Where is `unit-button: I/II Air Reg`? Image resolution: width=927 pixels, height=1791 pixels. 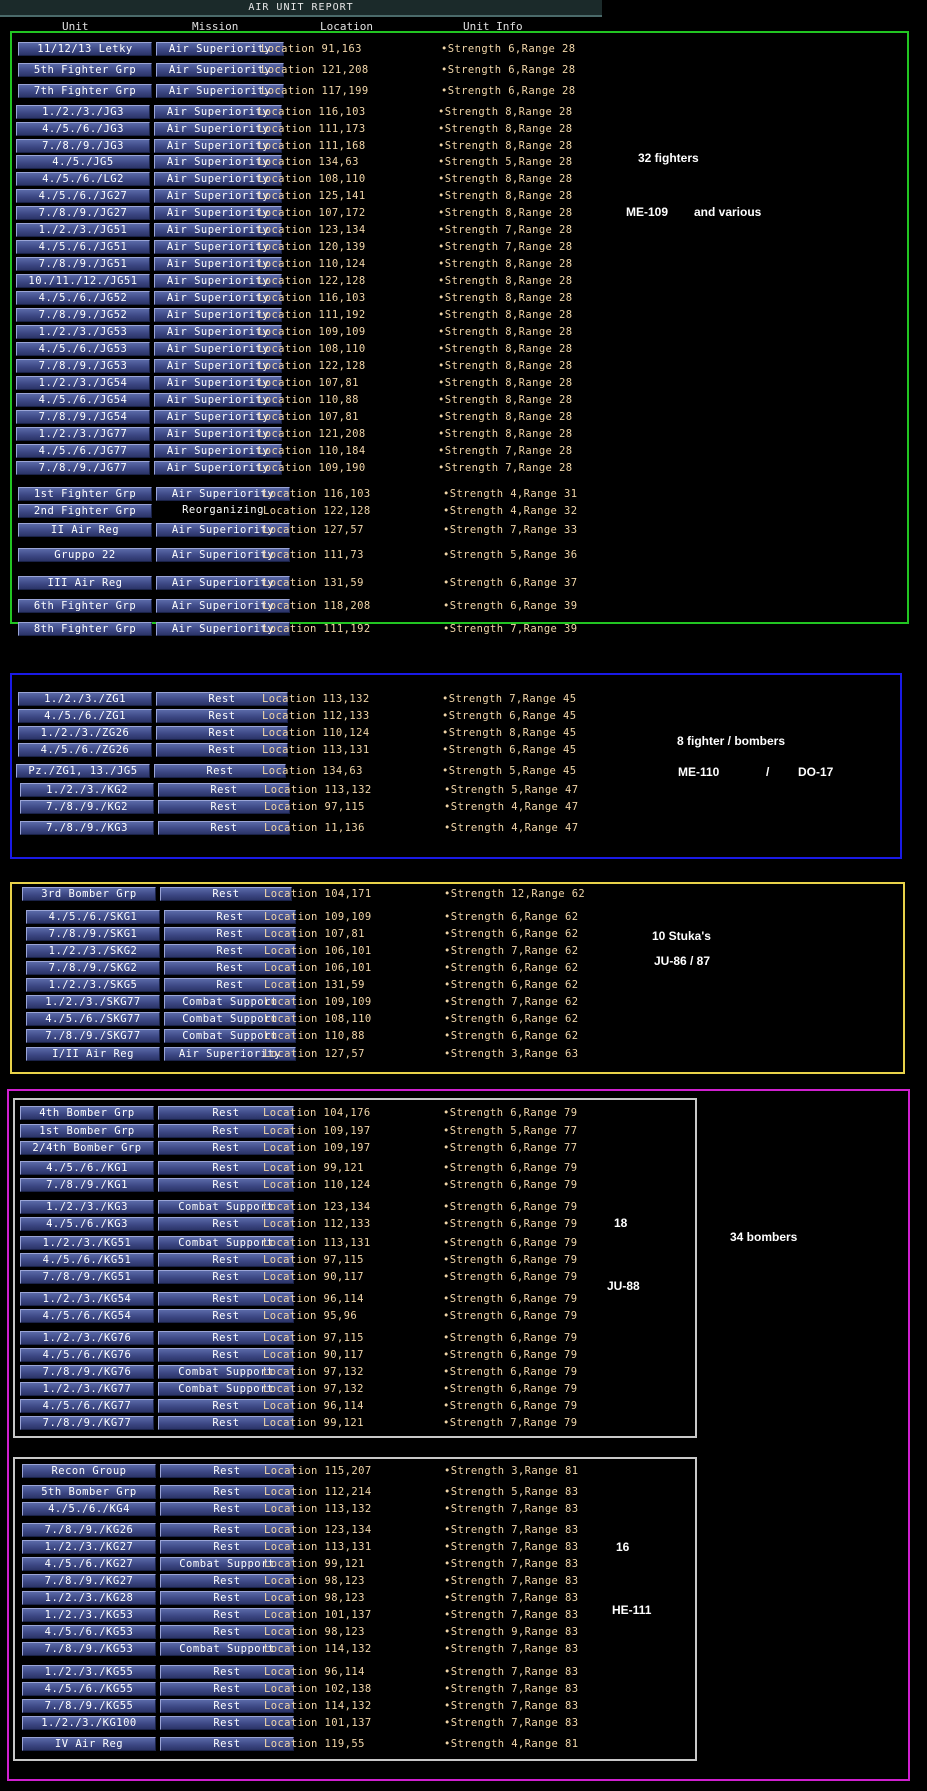 unit-button: I/II Air Reg is located at coordinates (93, 1054).